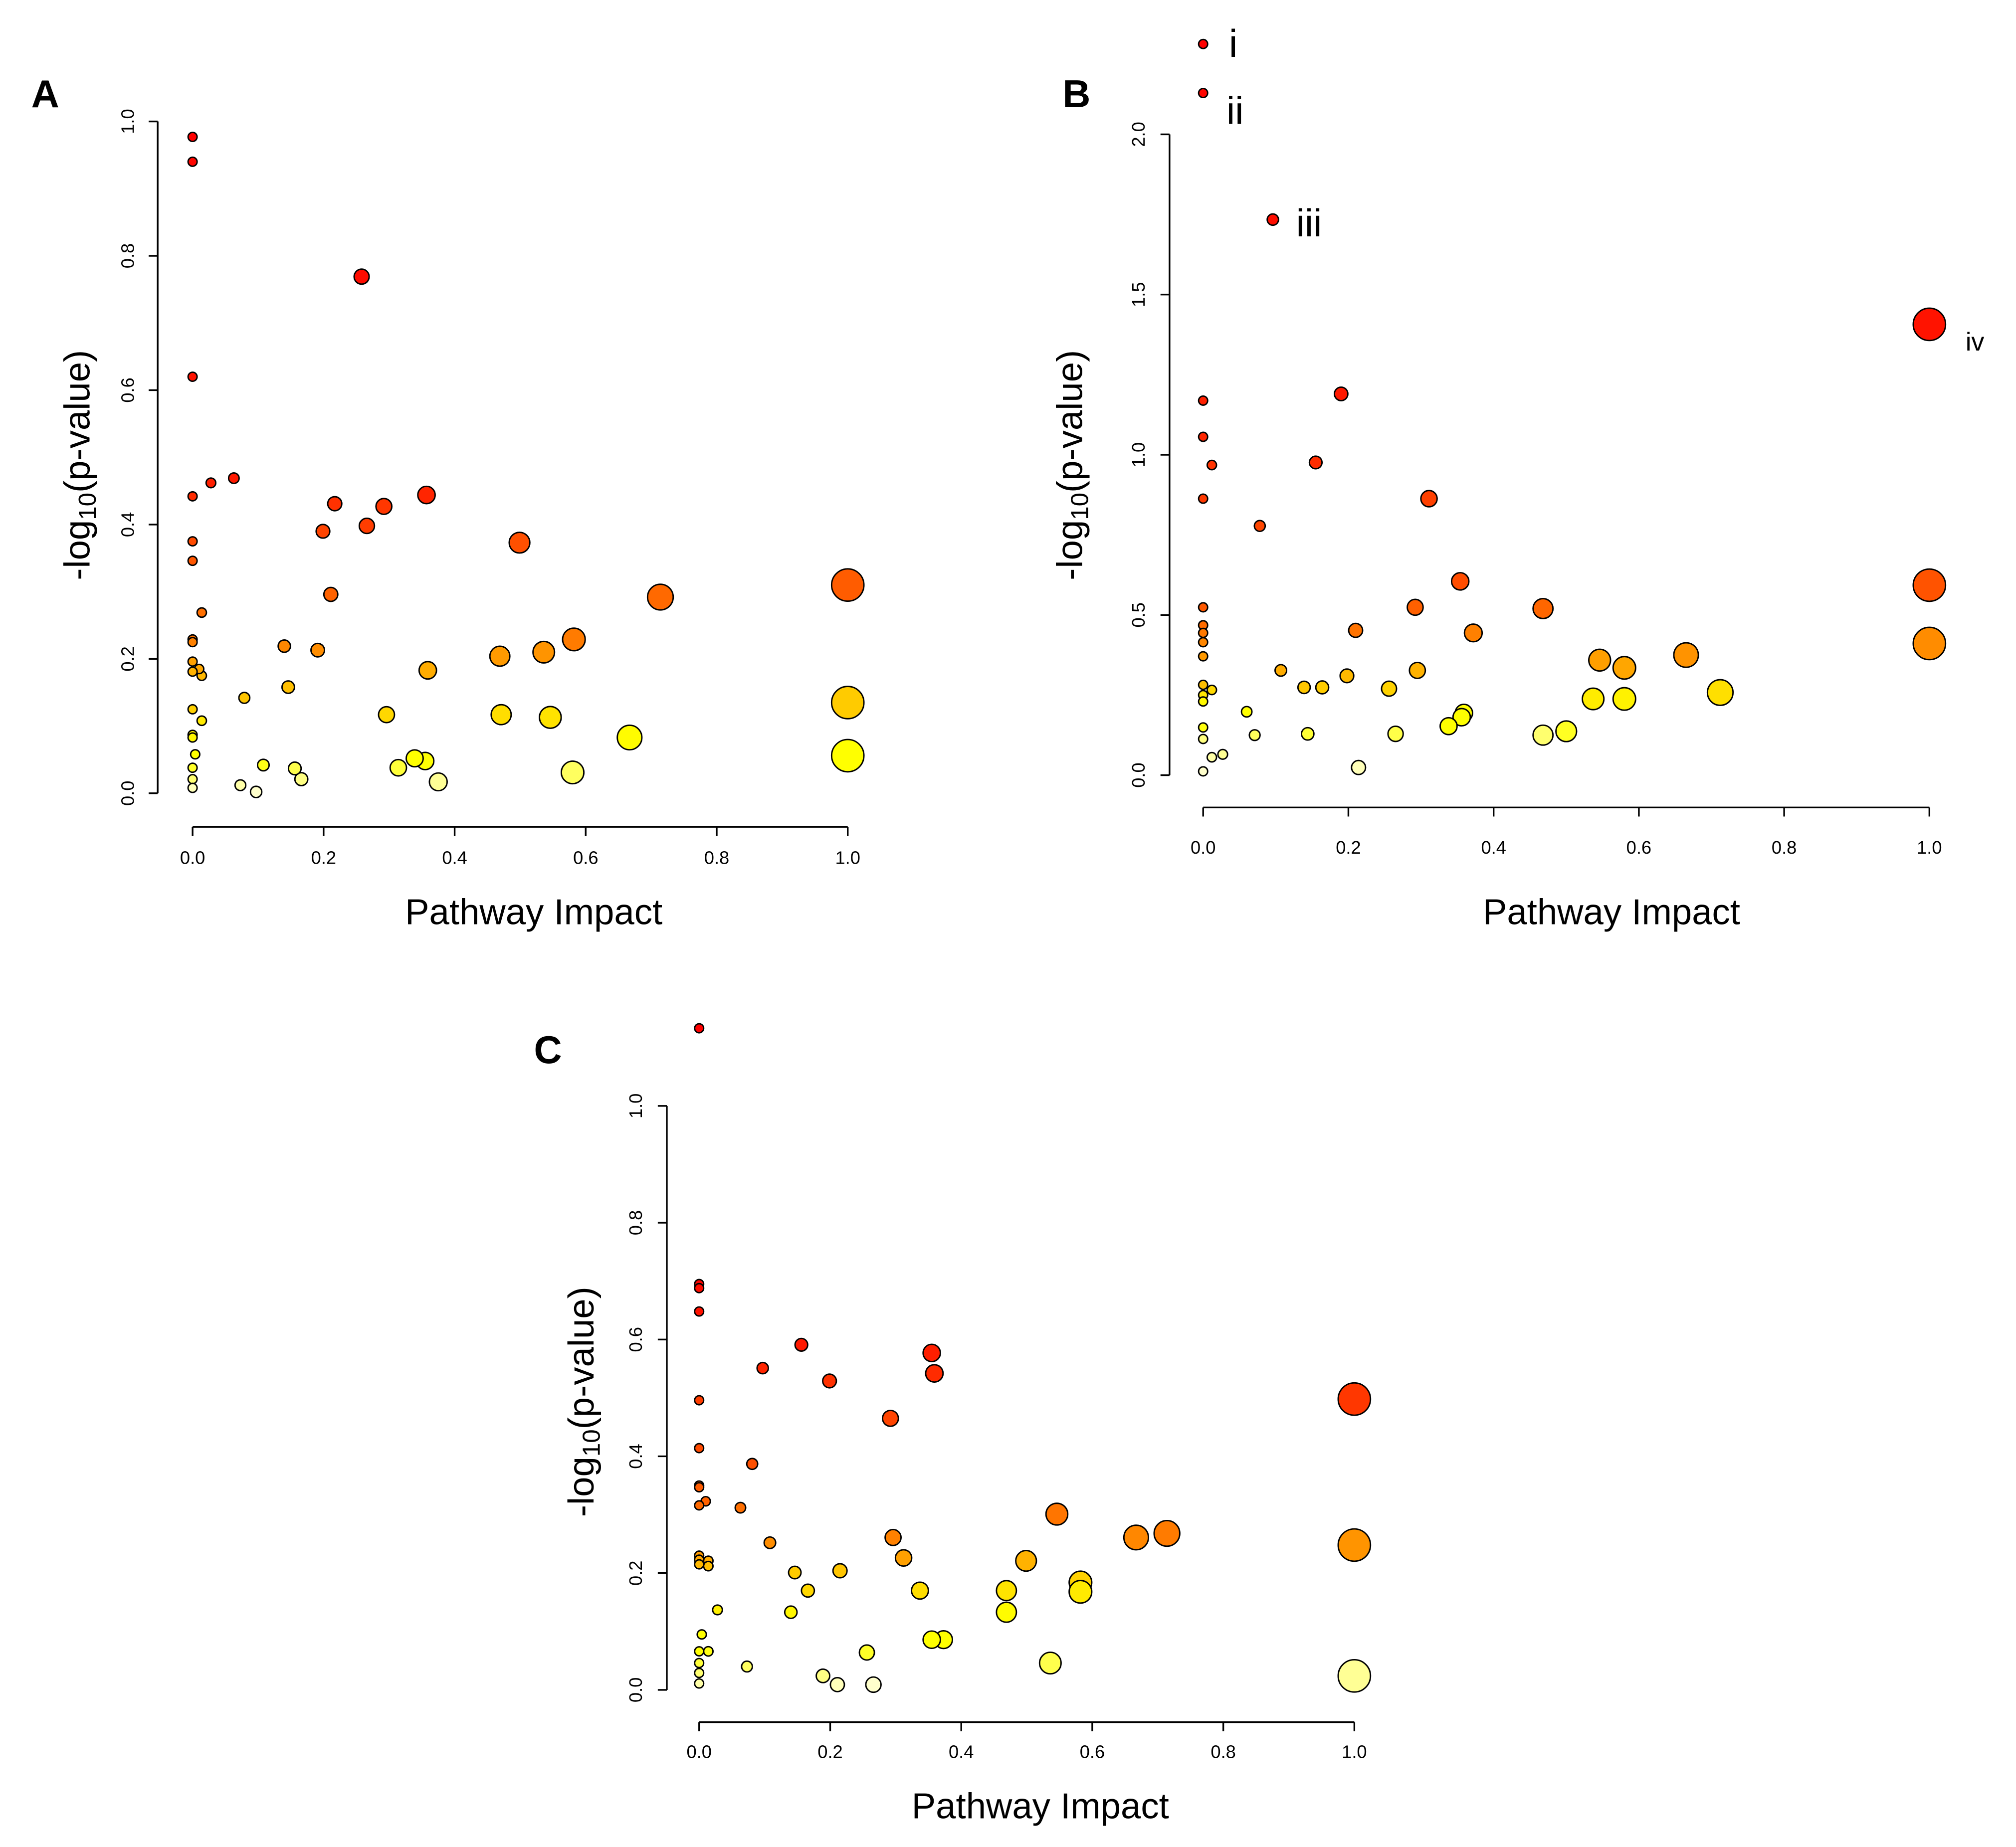 The width and height of the screenshot is (2016, 1847). I want to click on x-axis-label: Pathway Impact, so click(534, 912).